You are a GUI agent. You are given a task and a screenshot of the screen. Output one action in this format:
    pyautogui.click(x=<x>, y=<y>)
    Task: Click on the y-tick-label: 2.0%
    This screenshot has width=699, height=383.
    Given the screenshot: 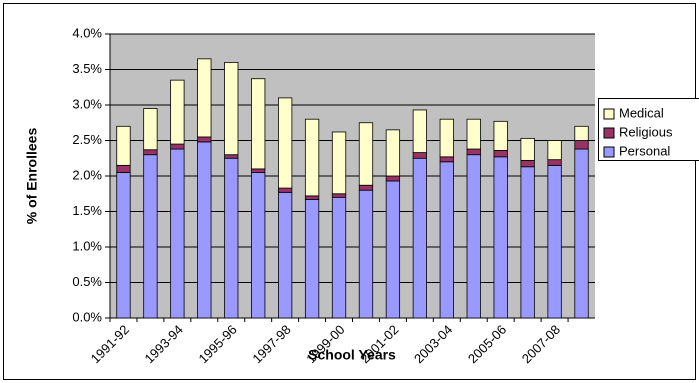 What is the action you would take?
    pyautogui.click(x=87, y=174)
    